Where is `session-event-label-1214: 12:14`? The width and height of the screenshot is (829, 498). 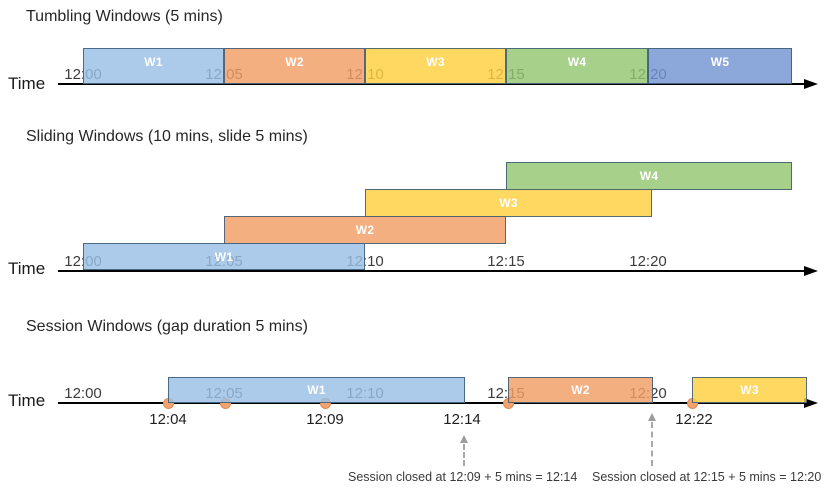
session-event-label-1214: 12:14 is located at coordinates (462, 419).